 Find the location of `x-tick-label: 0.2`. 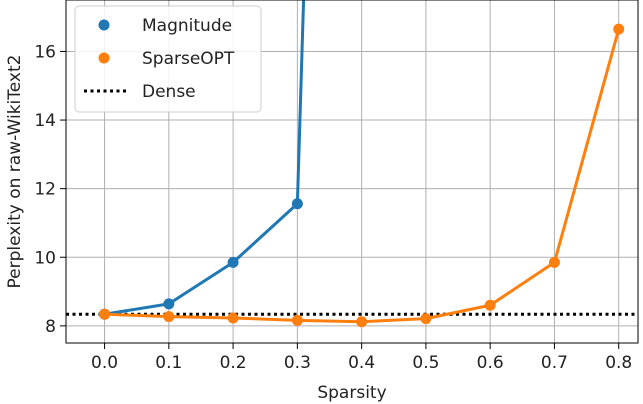

x-tick-label: 0.2 is located at coordinates (233, 363).